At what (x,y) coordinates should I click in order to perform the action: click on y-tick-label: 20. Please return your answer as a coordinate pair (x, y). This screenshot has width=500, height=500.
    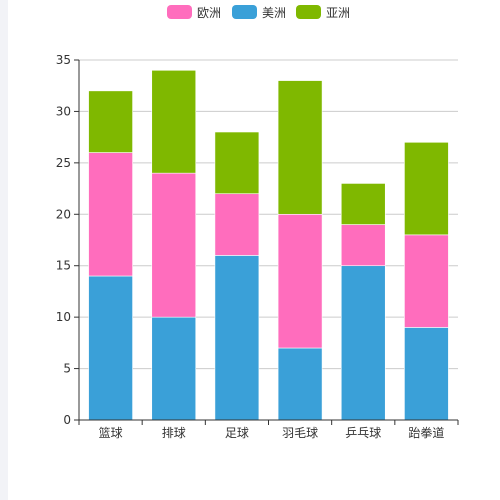
    Looking at the image, I should click on (63, 214).